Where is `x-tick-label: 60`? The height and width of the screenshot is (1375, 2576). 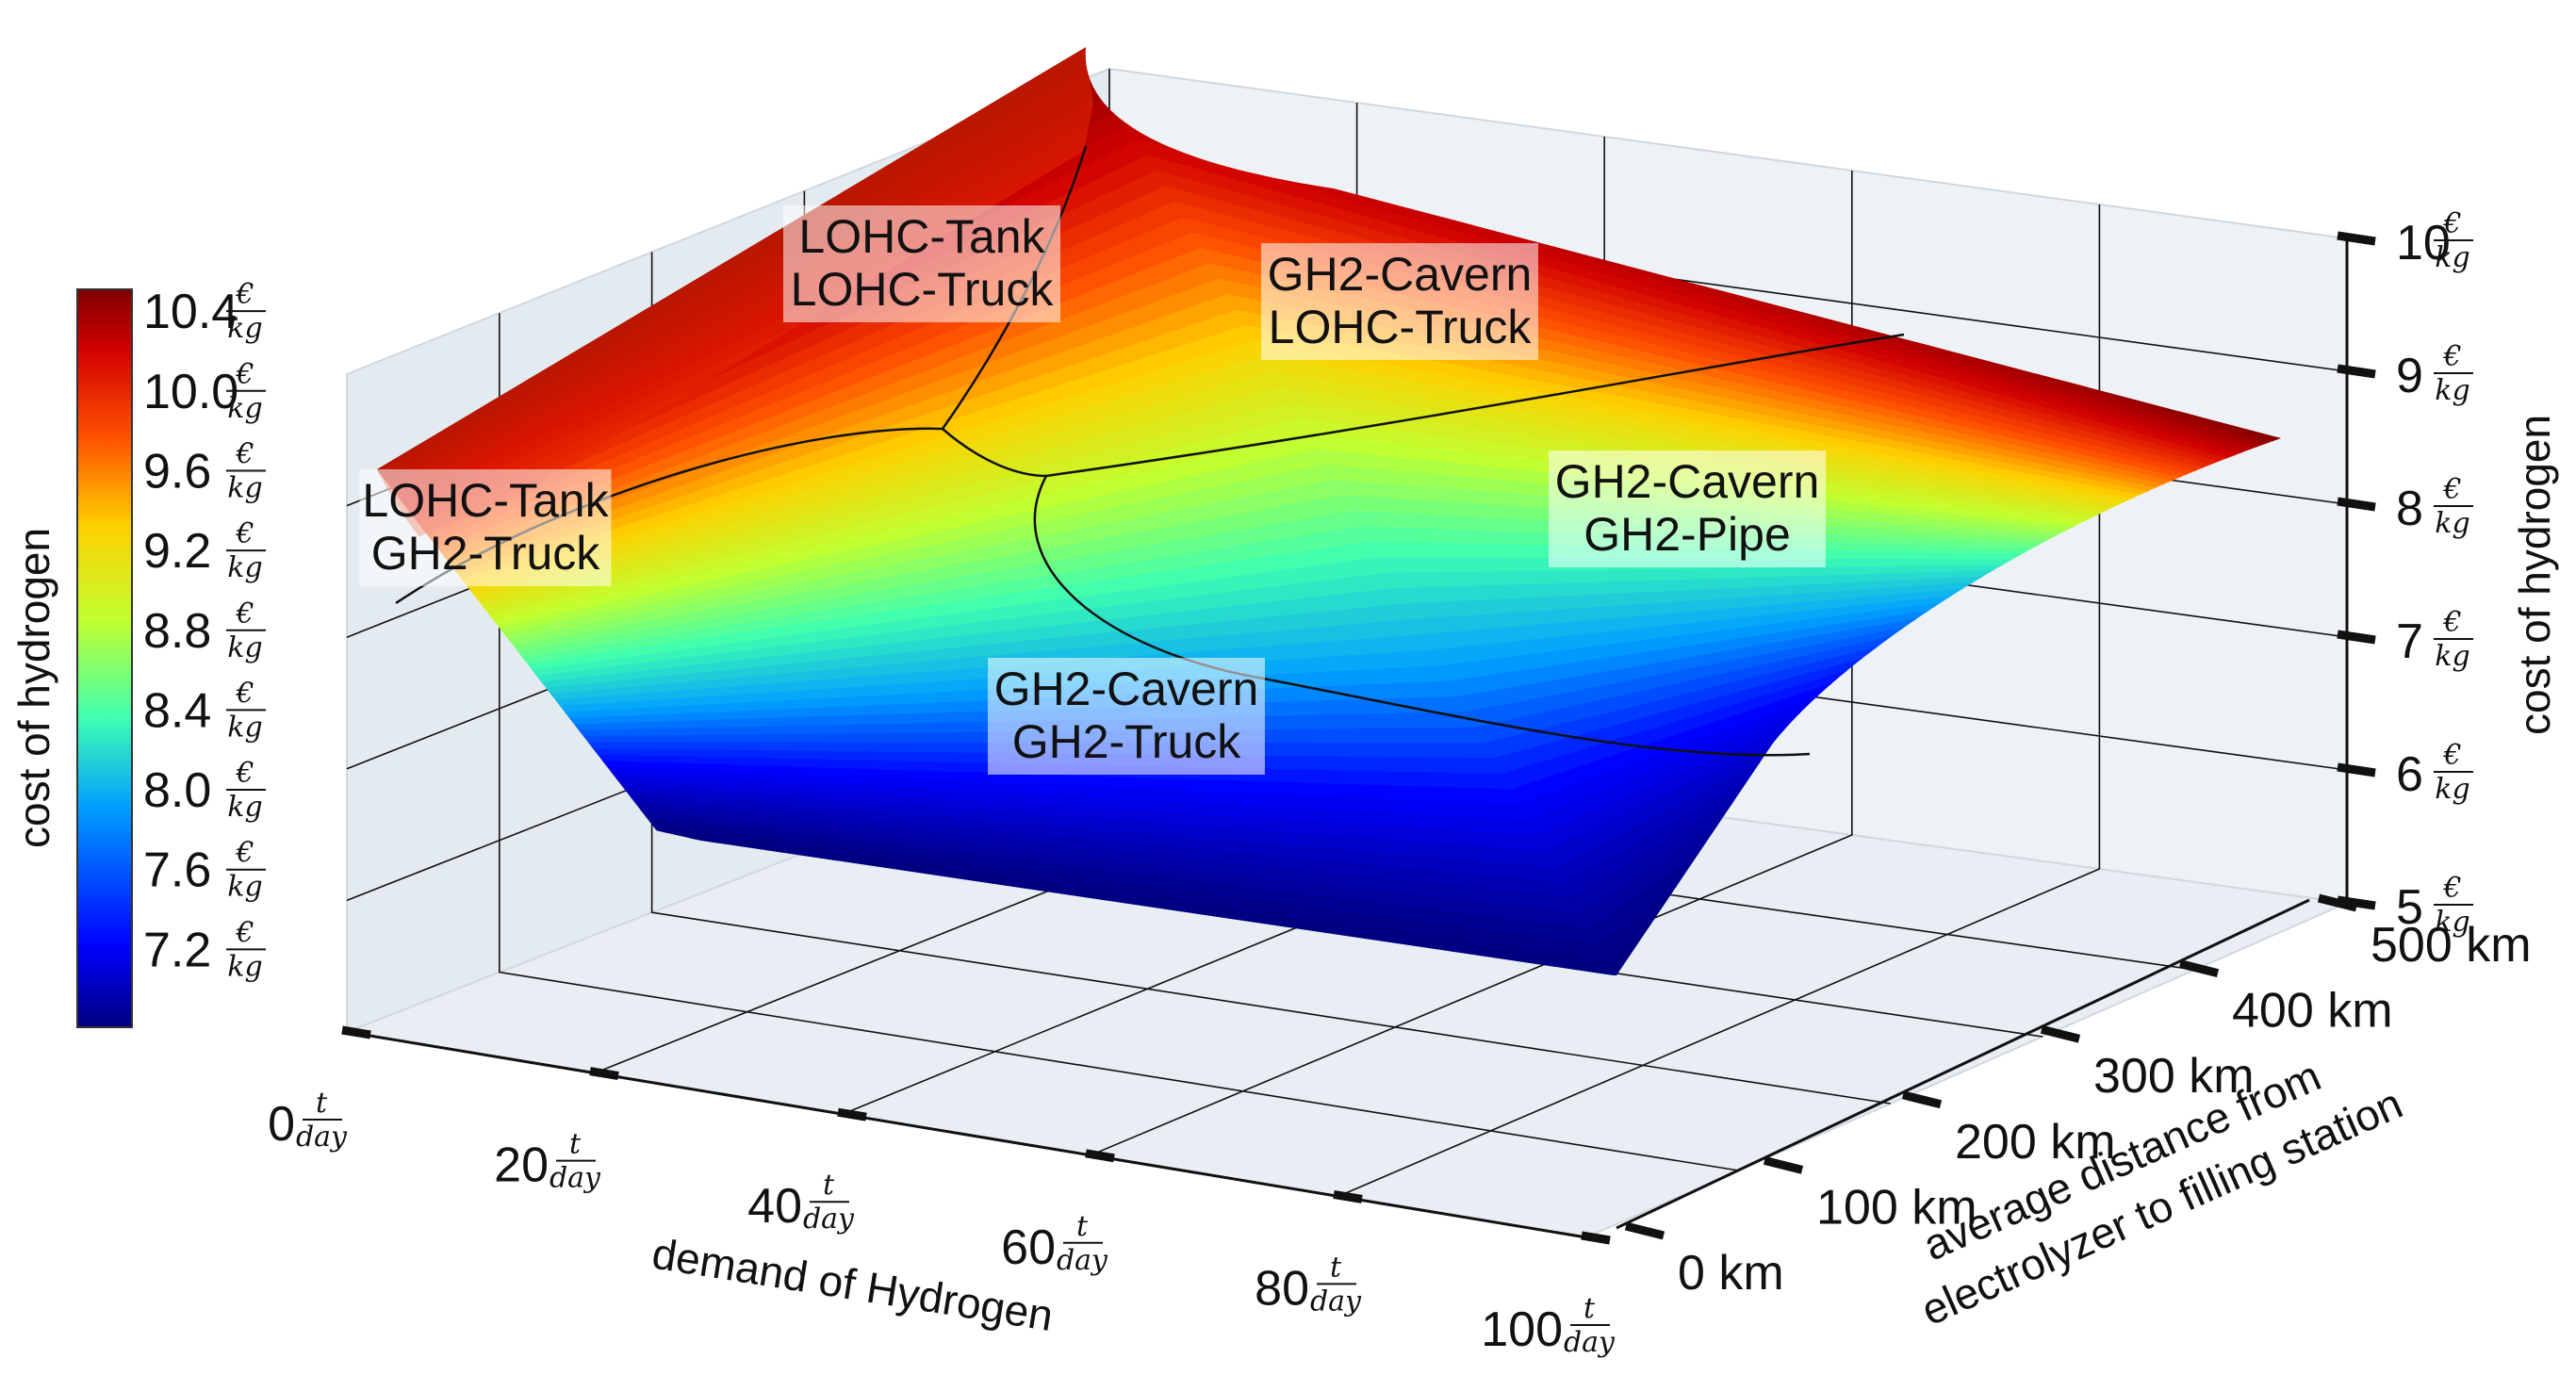 x-tick-label: 60 is located at coordinates (1028, 1247).